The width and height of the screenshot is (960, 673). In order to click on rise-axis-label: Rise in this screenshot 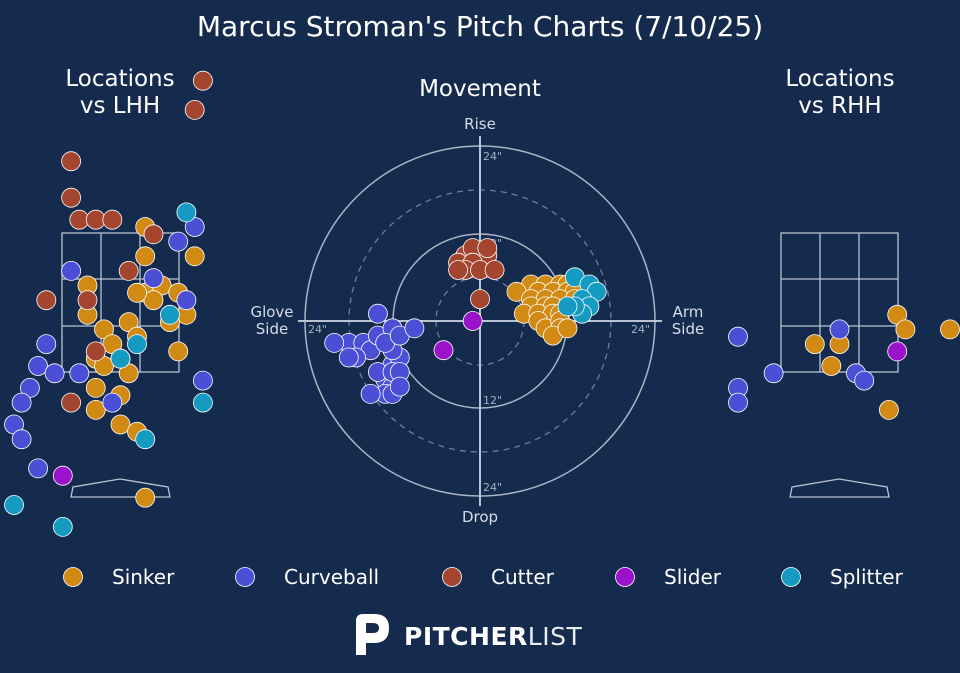, I will do `click(480, 124)`.